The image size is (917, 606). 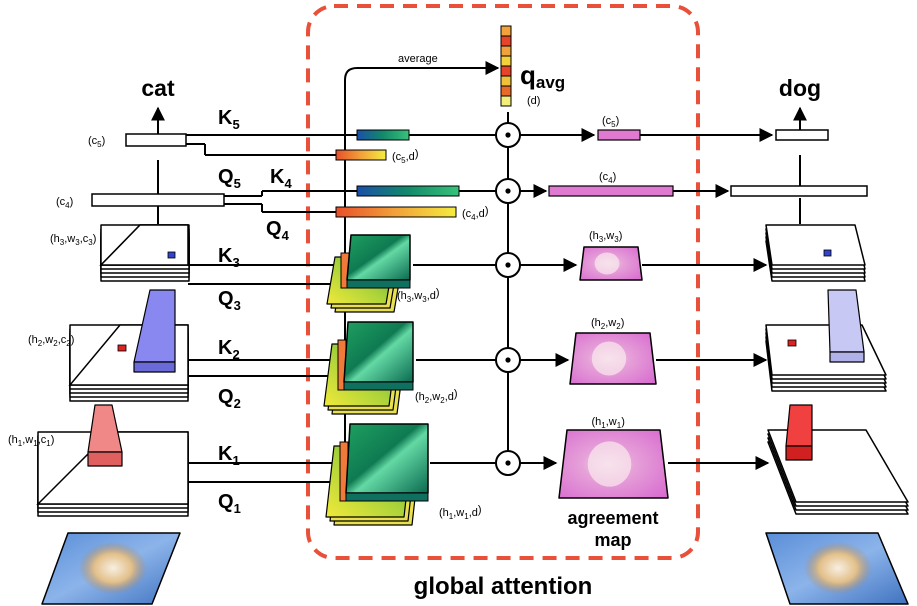 What do you see at coordinates (799, 453) in the screenshot?
I see `right-red-projection-base` at bounding box center [799, 453].